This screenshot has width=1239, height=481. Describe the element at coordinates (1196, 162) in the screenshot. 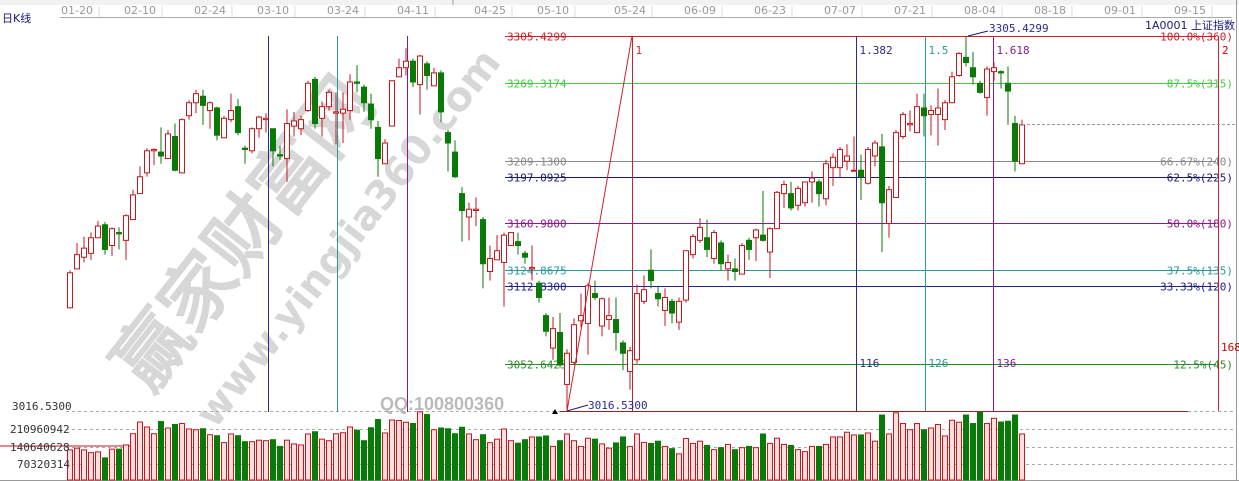

I see `fib-percent-label: 66.67%(240)` at that location.